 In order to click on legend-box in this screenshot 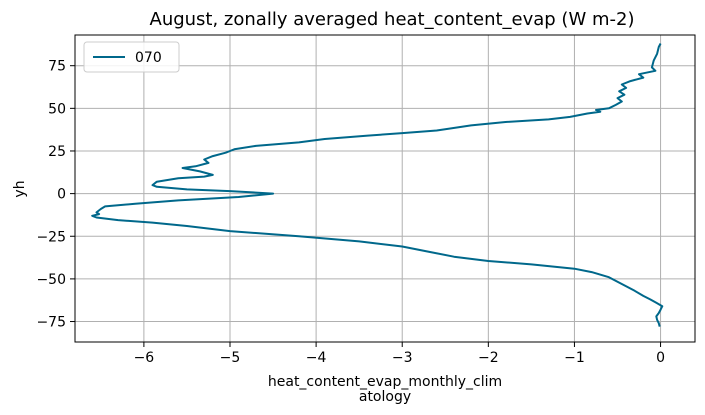, I will do `click(131, 57)`.